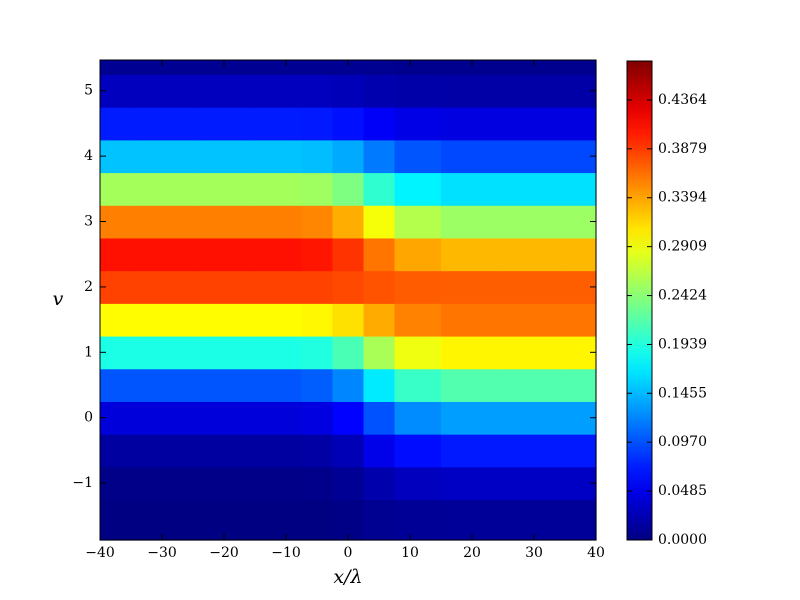  I want to click on colorbar-tick-label: 0.0000, so click(682, 540).